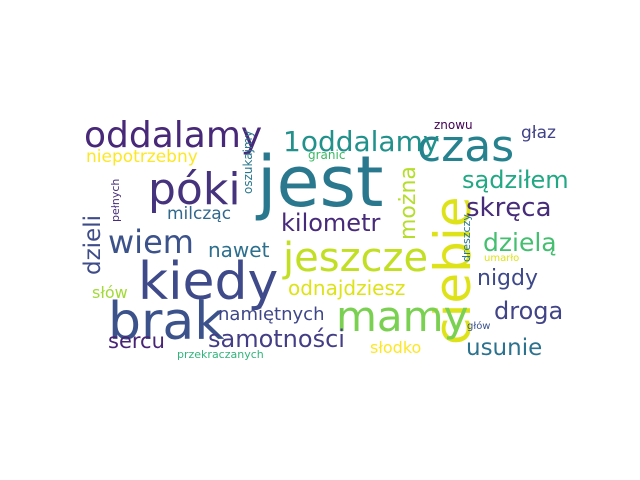  I want to click on word-przekraczanych: przekraczanych, so click(220, 354).